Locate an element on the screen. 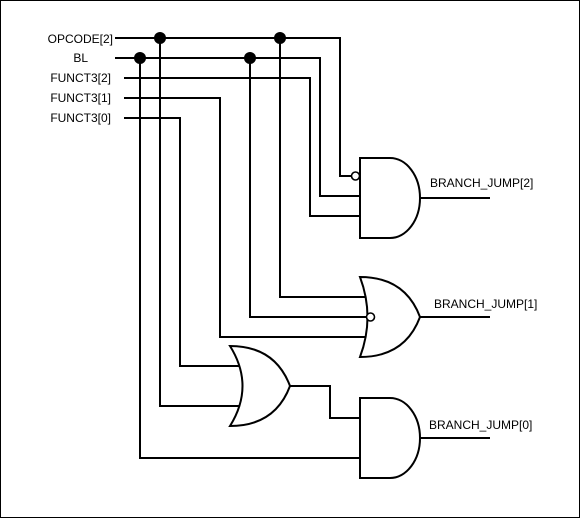 The image size is (580, 518). wire-opcode2-tap-or-low is located at coordinates (201, 222).